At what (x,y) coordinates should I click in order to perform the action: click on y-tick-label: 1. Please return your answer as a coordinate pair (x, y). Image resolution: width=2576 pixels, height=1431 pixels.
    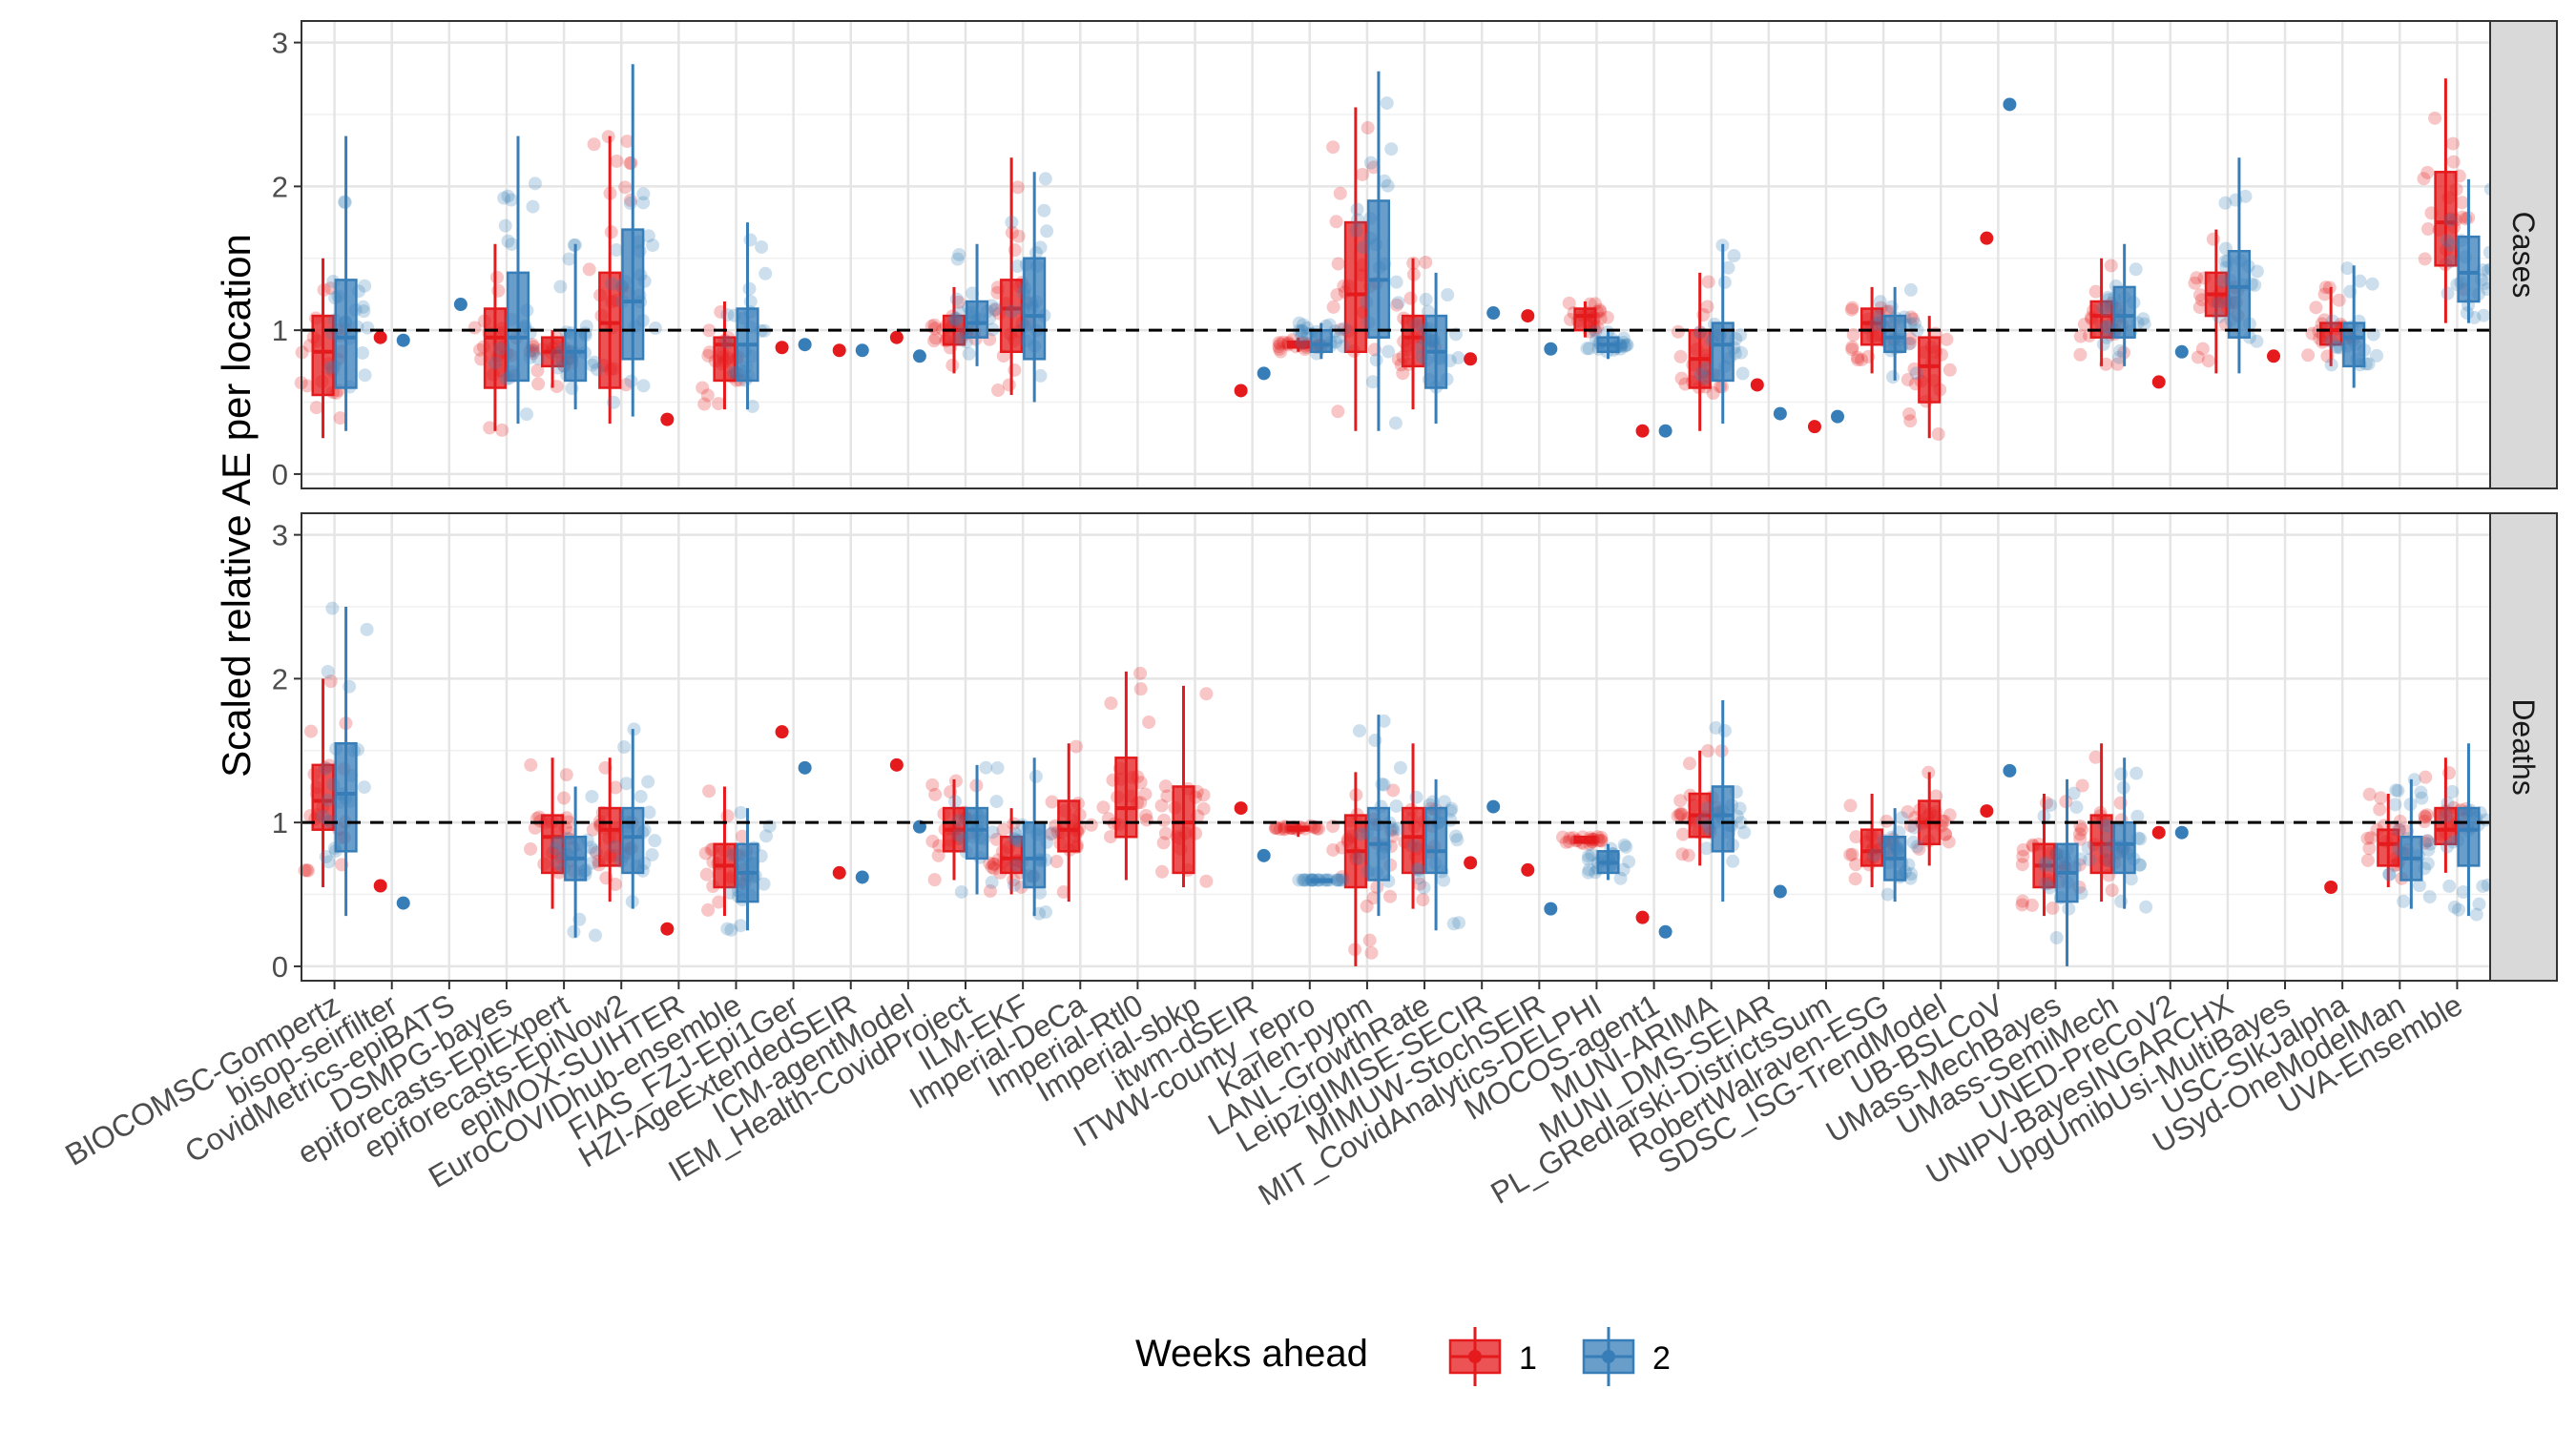
    Looking at the image, I should click on (280, 330).